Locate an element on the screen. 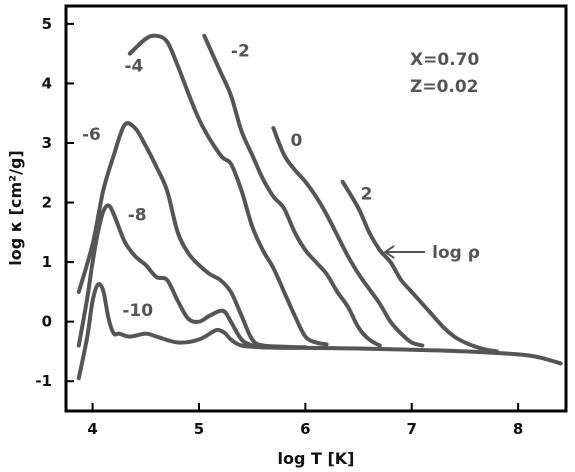  density-arrow is located at coordinates (405, 252).